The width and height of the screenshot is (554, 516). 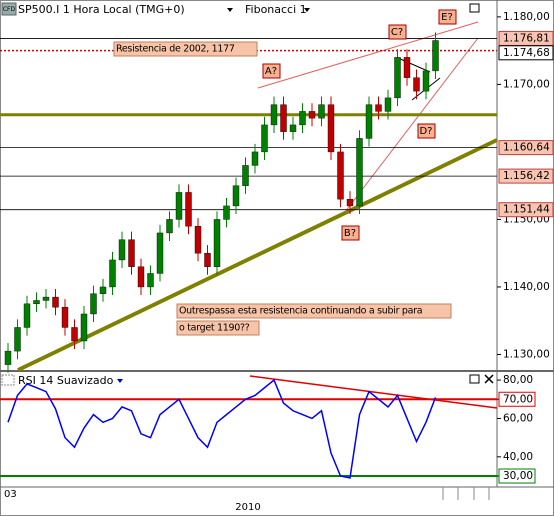 What do you see at coordinates (526, 17) in the screenshot?
I see `y-tick-label: 1.180,00` at bounding box center [526, 17].